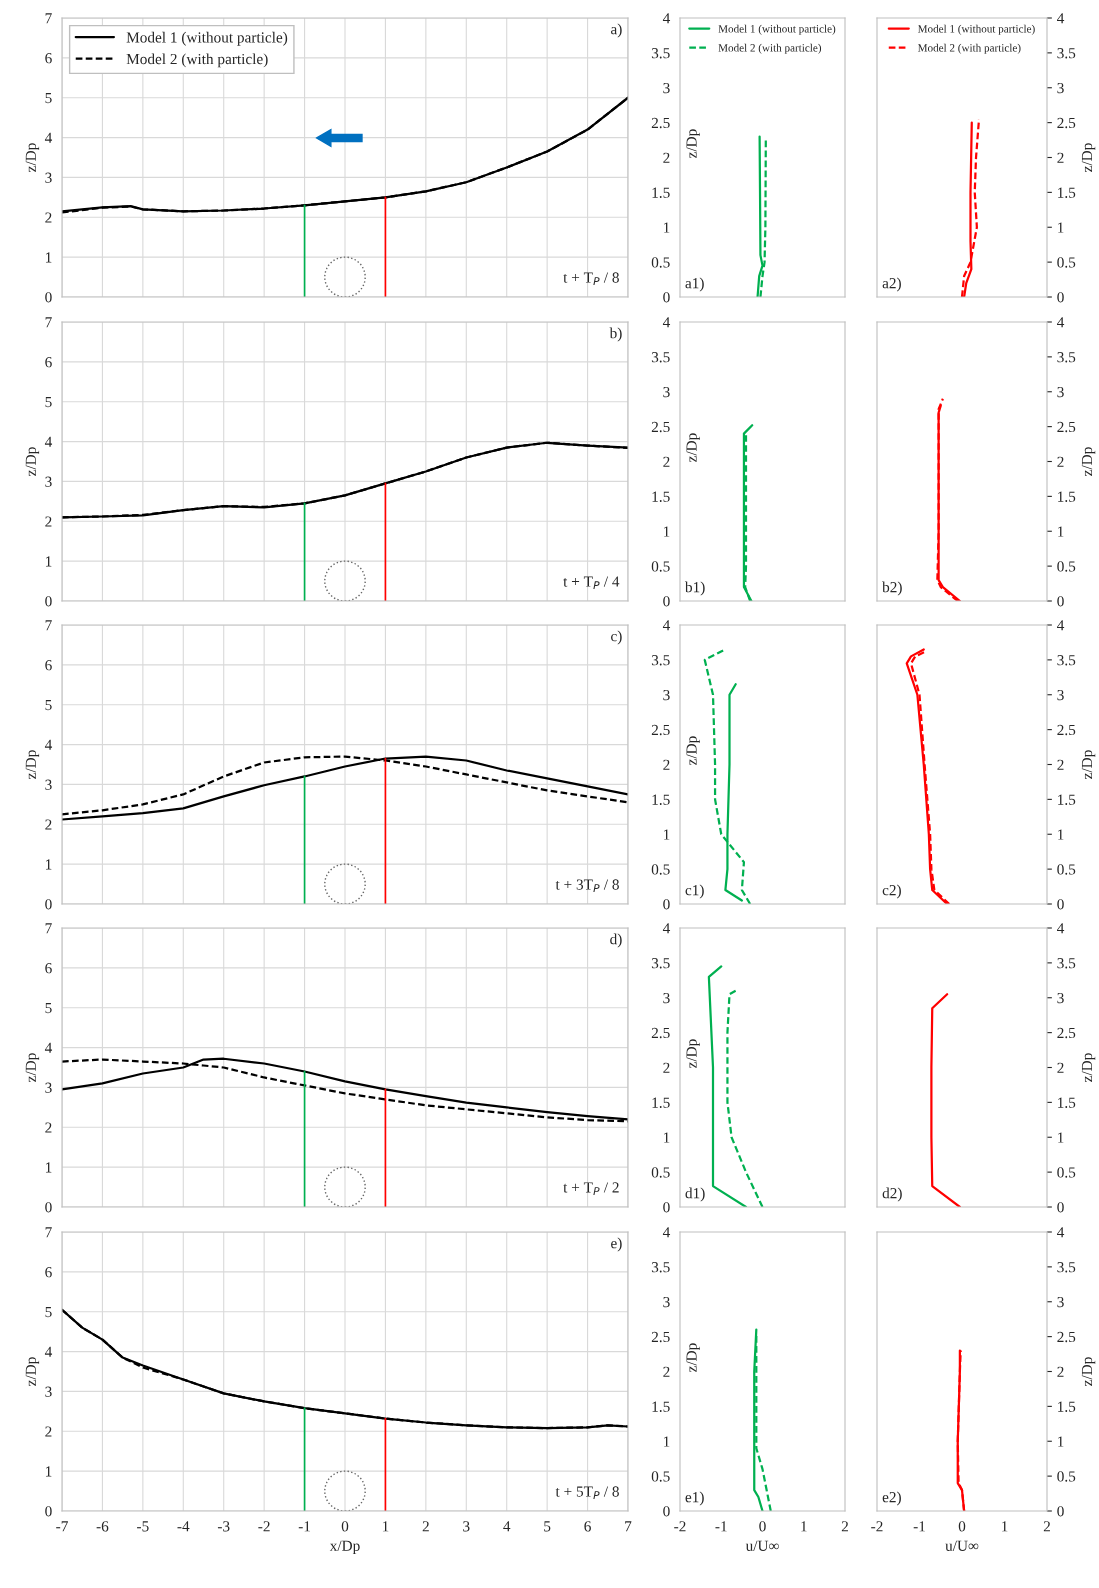 Image resolution: width=1099 pixels, height=1588 pixels. Describe the element at coordinates (694, 1498) in the screenshot. I see `annotation: e1)` at that location.